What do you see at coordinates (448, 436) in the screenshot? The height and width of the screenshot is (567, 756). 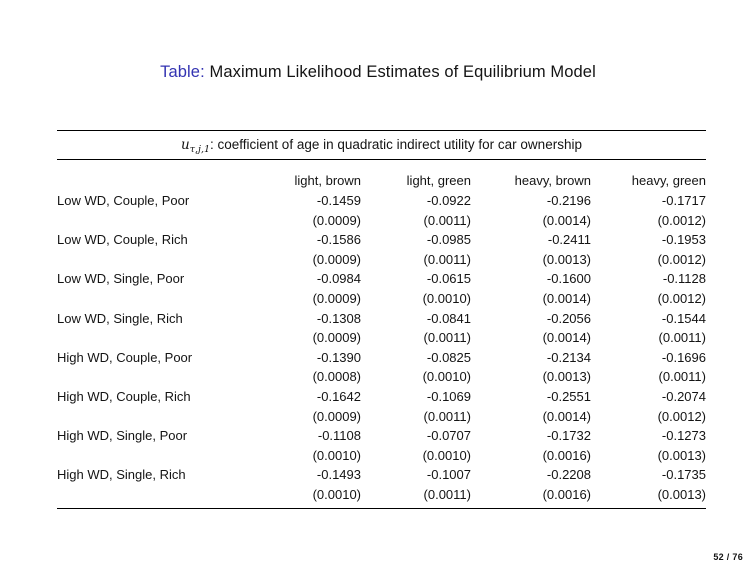 I see `estimate-cell: -0.0707` at bounding box center [448, 436].